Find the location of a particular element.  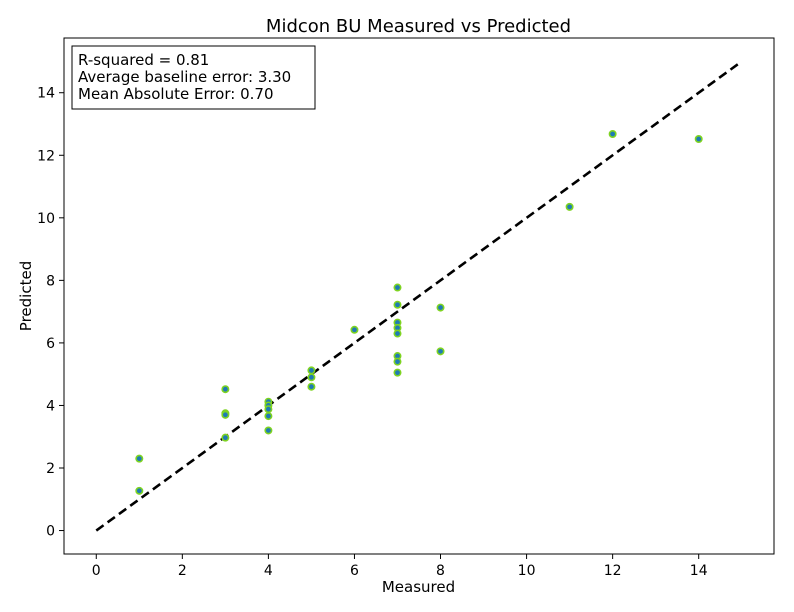

chart-title: Midcon BU Measured vs Predicted is located at coordinates (418, 26).